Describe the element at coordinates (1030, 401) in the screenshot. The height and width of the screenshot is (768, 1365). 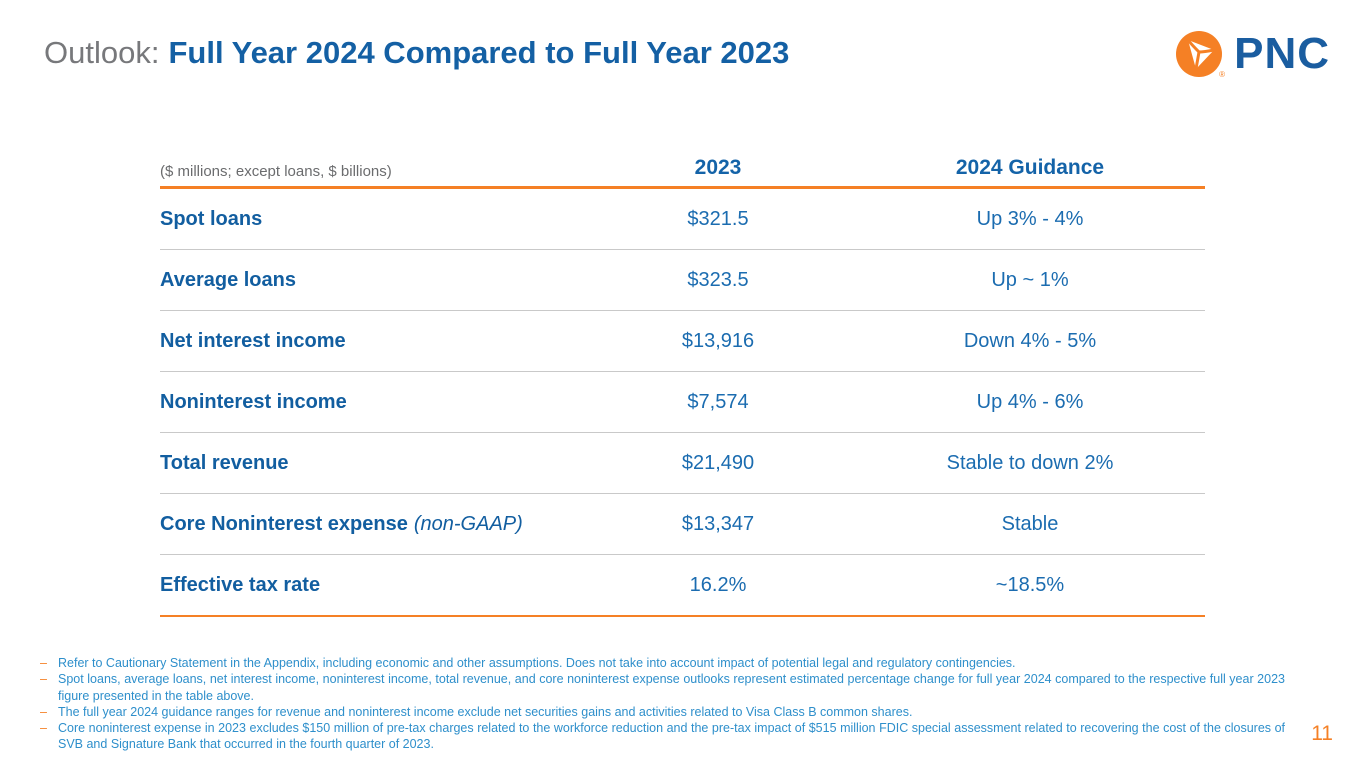
I see `guidance-2024: Up 4% - 6%` at that location.